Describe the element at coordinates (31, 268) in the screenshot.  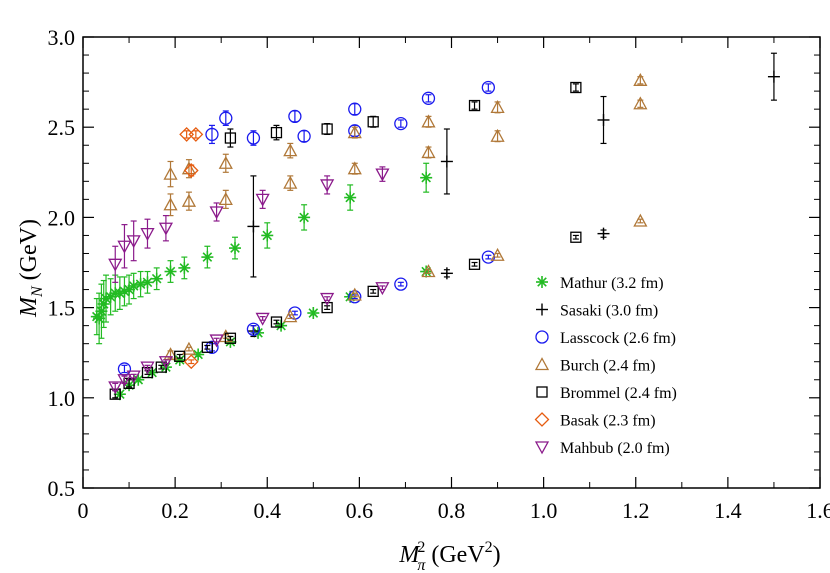
I see `y-axis-title: MN (GeV)` at that location.